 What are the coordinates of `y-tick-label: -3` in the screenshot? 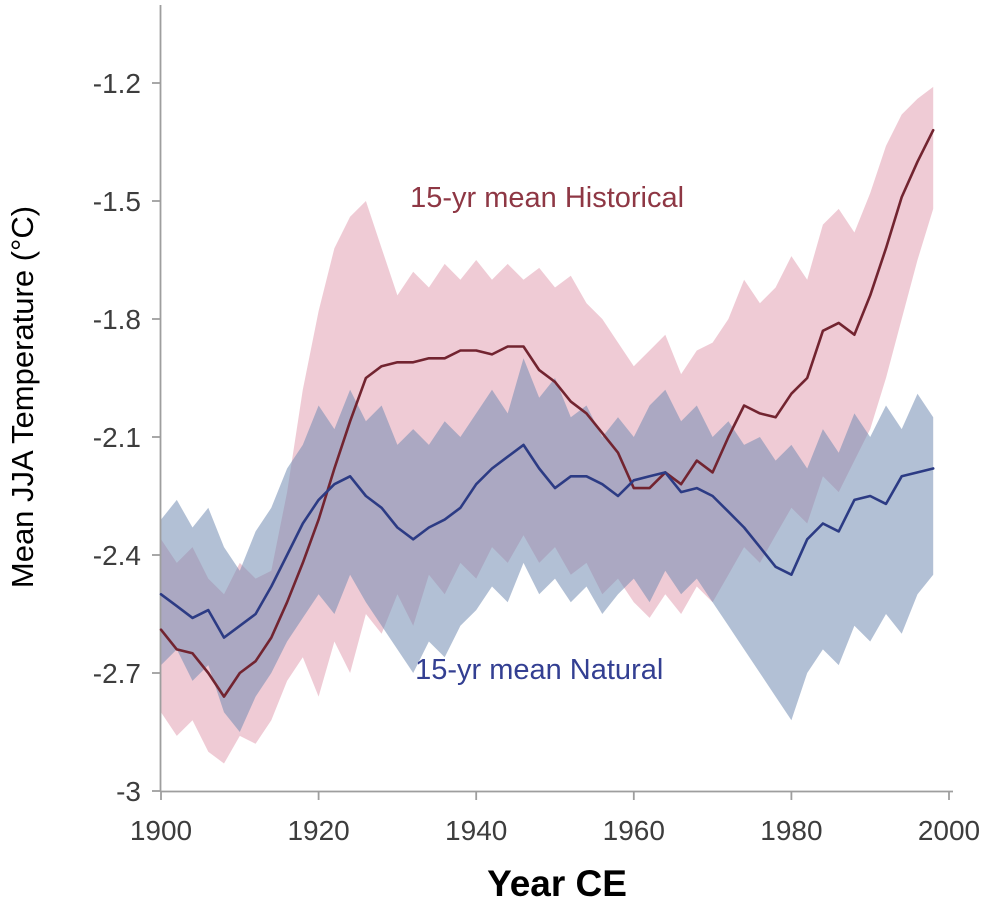 It's located at (128, 791).